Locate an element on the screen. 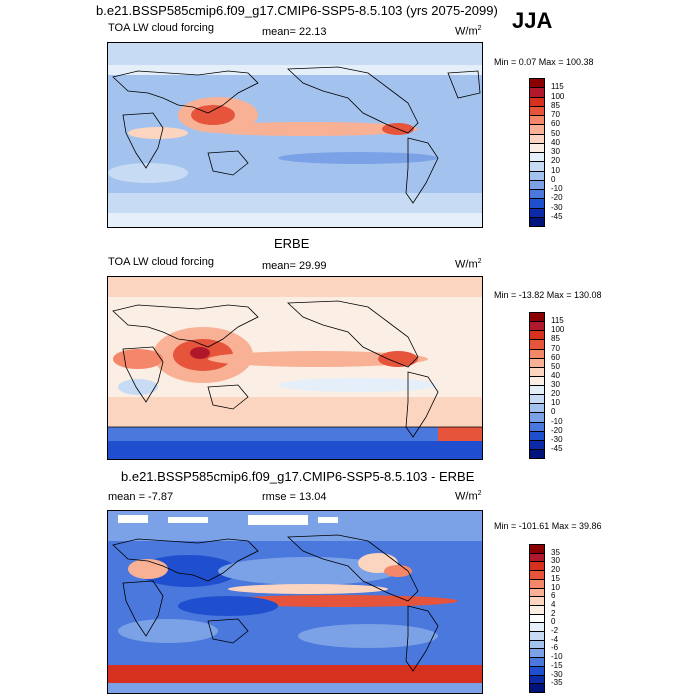  colorbar-tick-label: -6 is located at coordinates (555, 648).